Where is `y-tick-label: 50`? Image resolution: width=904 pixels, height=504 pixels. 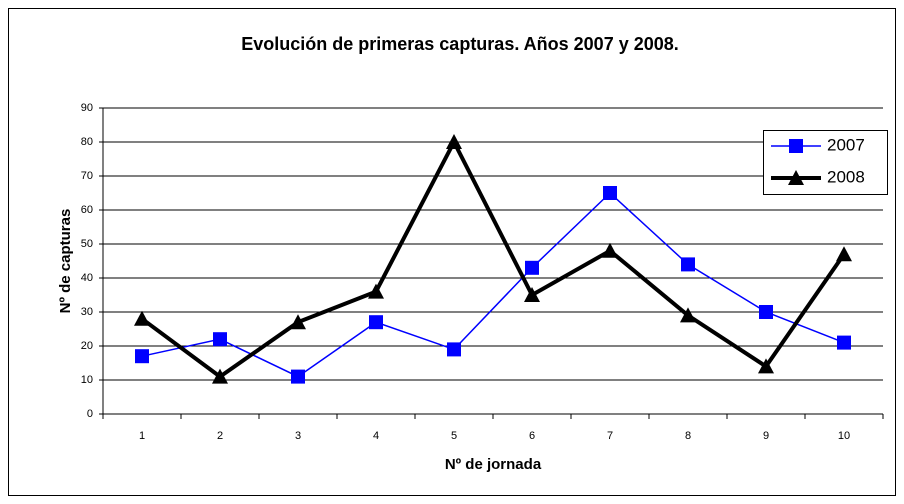 y-tick-label: 50 is located at coordinates (87, 244).